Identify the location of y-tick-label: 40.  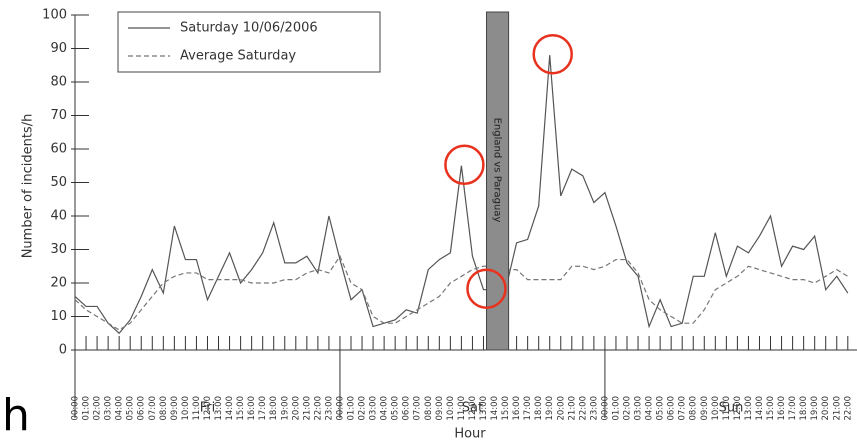
(58, 216).